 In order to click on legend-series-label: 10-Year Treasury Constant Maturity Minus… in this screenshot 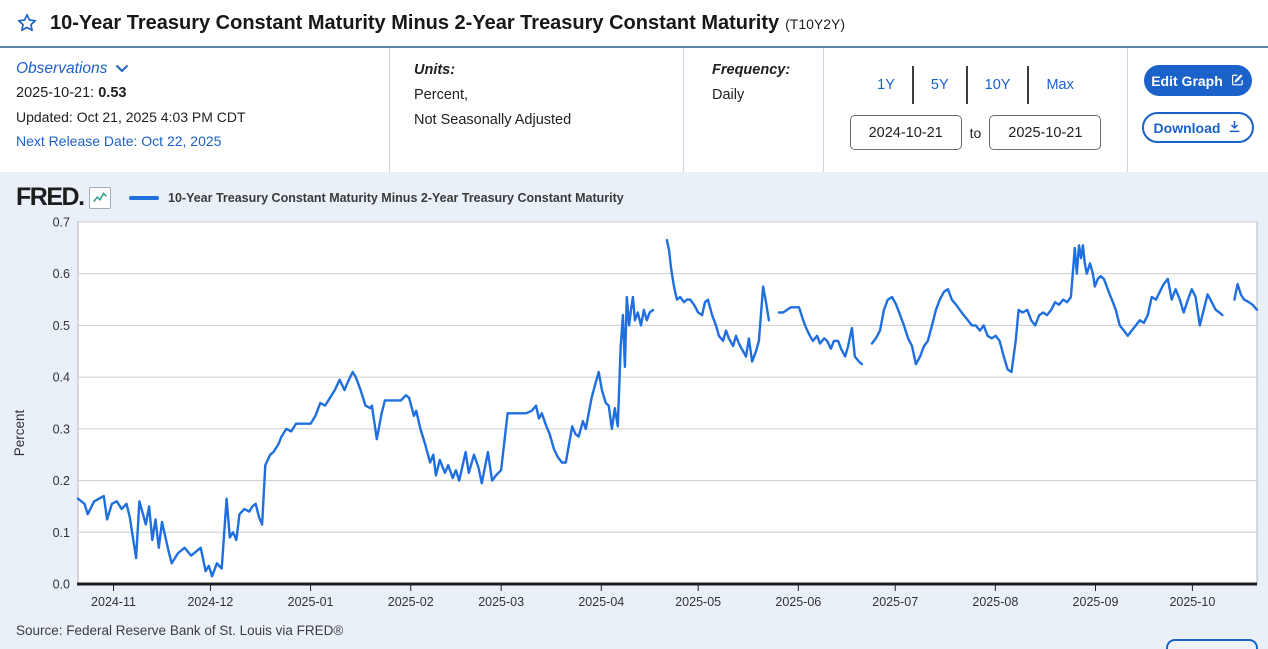, I will do `click(396, 197)`.